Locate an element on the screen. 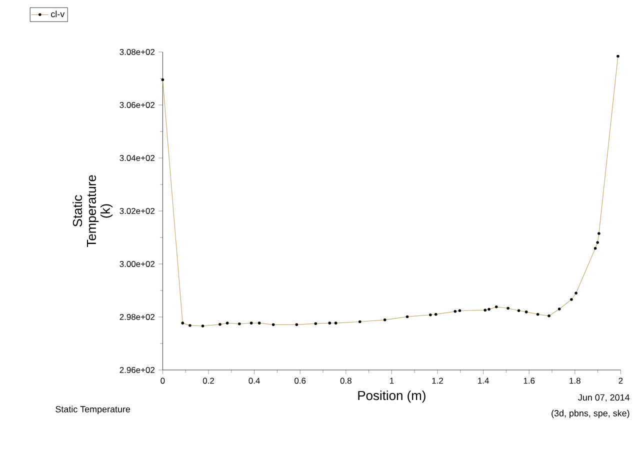 This screenshot has height=462, width=638. text: Static Temperature is located at coordinates (93, 410).